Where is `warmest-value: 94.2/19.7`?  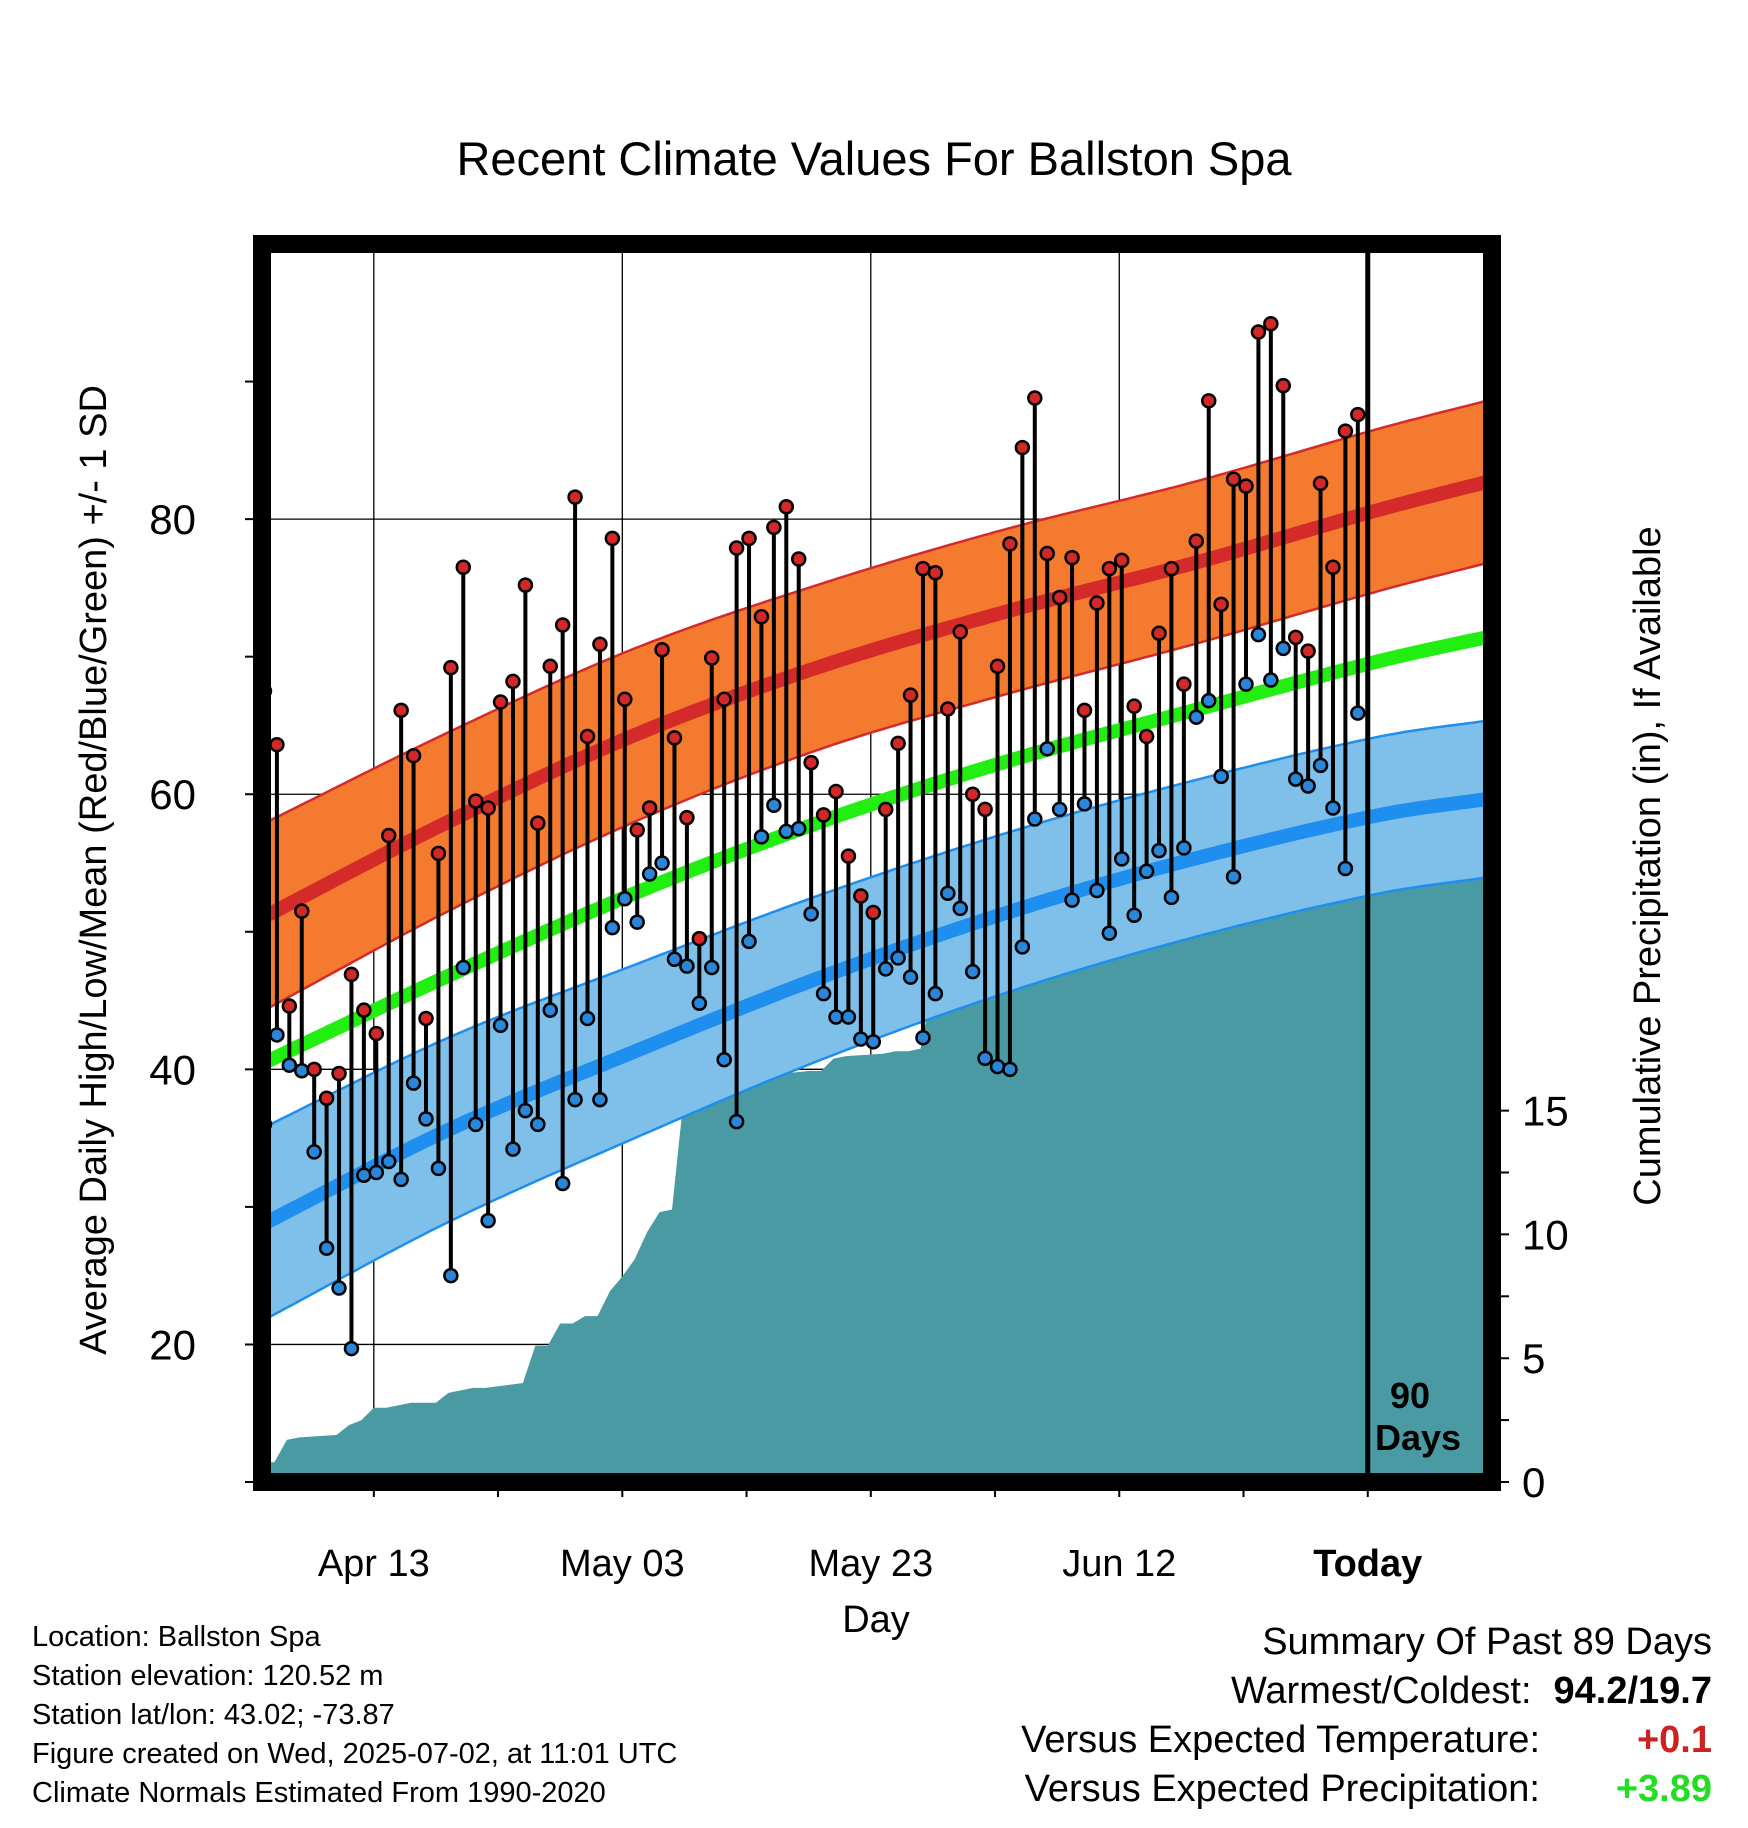 warmest-value: 94.2/19.7 is located at coordinates (1632, 1691).